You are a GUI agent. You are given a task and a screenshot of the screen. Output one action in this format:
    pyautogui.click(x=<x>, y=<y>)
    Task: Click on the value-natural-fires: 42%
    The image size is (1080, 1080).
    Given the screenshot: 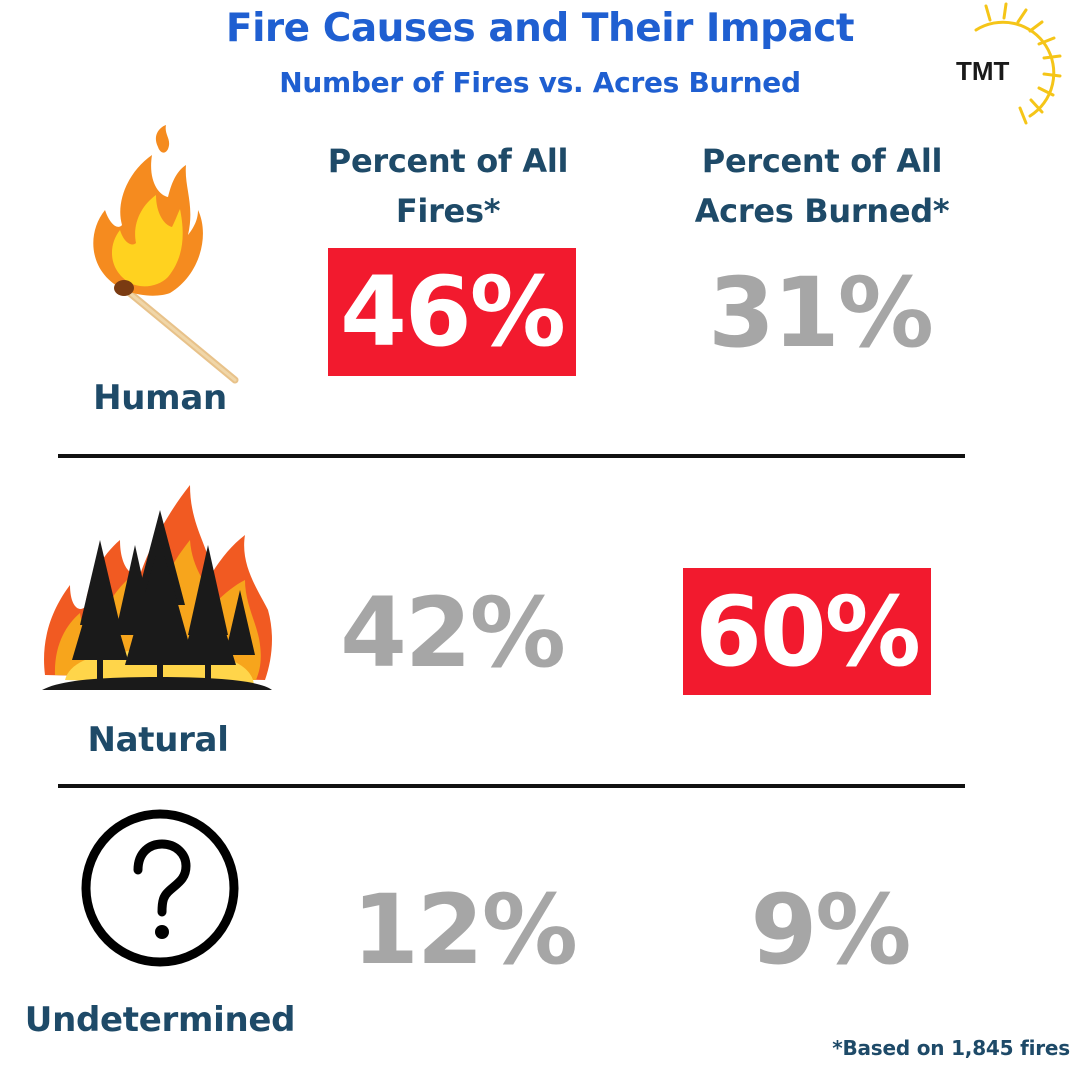 What is the action you would take?
    pyautogui.click(x=453, y=633)
    